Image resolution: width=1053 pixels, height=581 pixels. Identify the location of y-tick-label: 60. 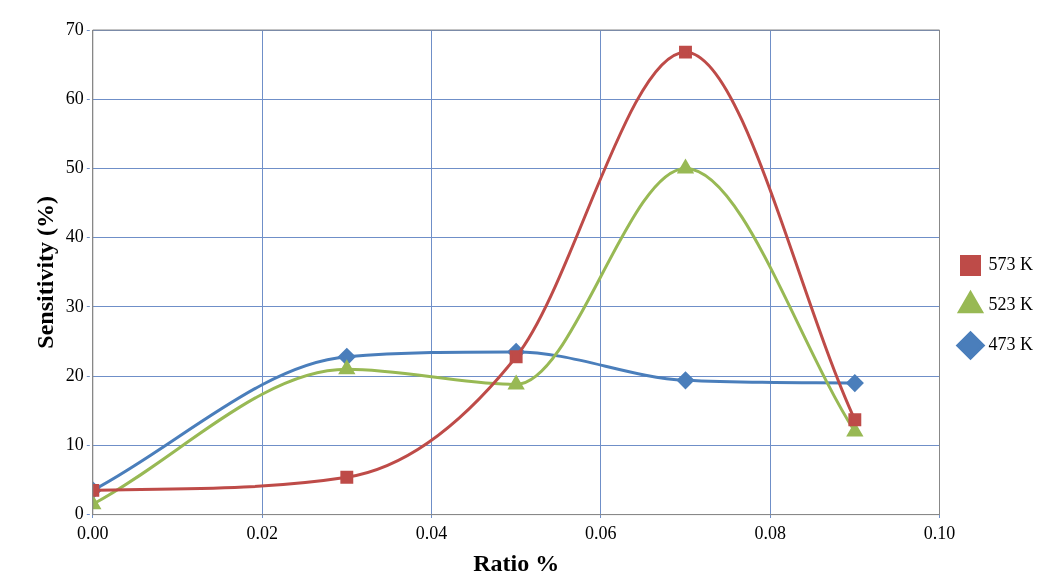
(74, 97).